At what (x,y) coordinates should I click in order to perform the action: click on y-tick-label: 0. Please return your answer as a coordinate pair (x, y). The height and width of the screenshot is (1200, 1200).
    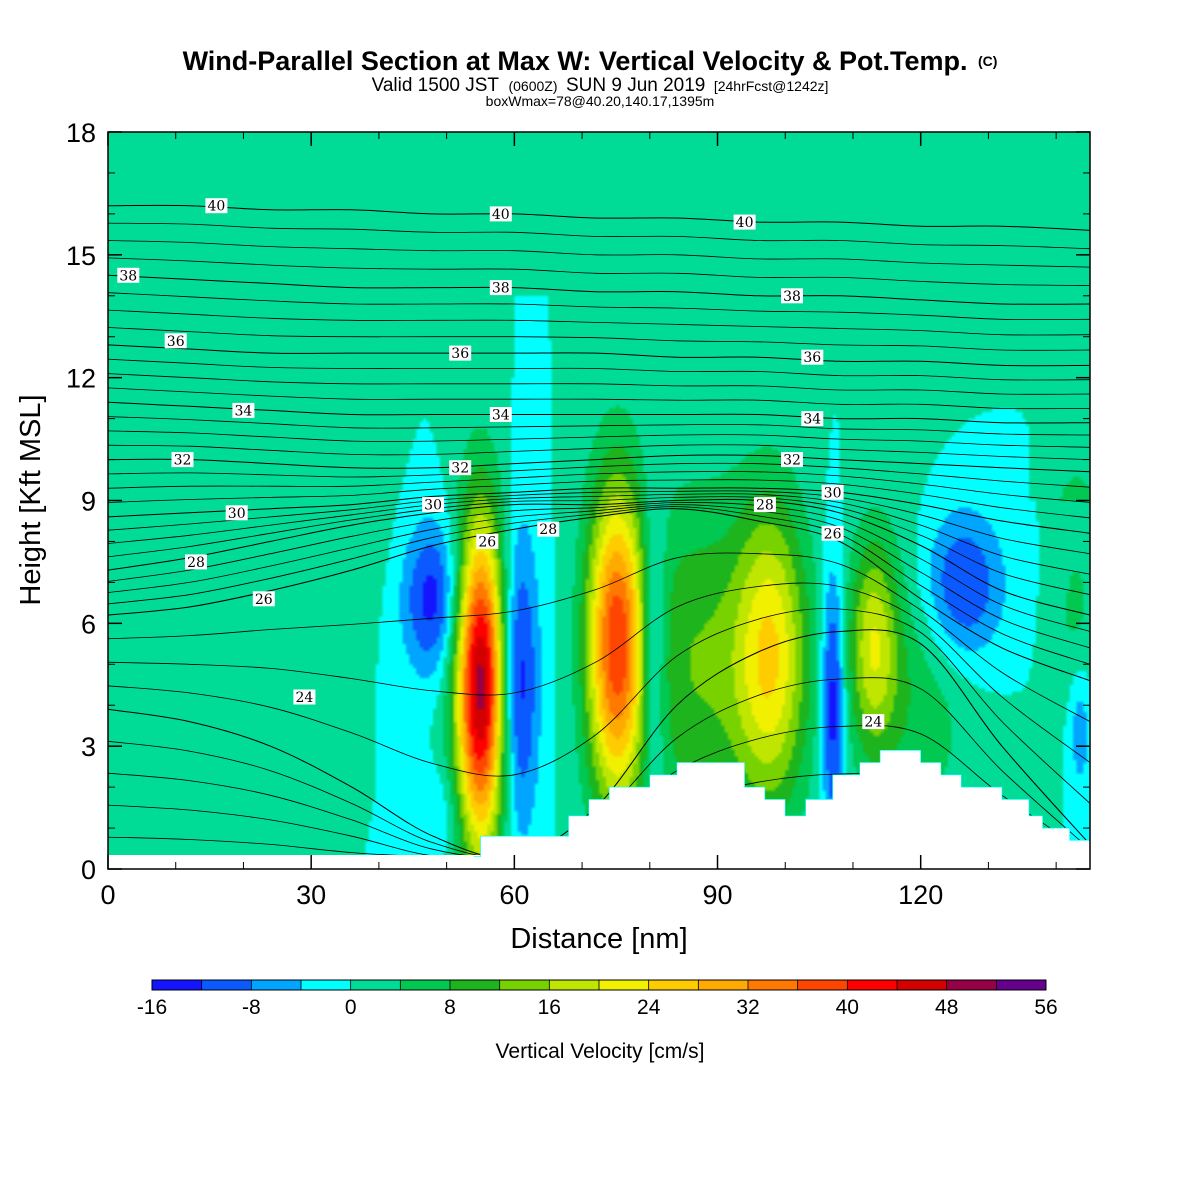
    Looking at the image, I should click on (88, 870).